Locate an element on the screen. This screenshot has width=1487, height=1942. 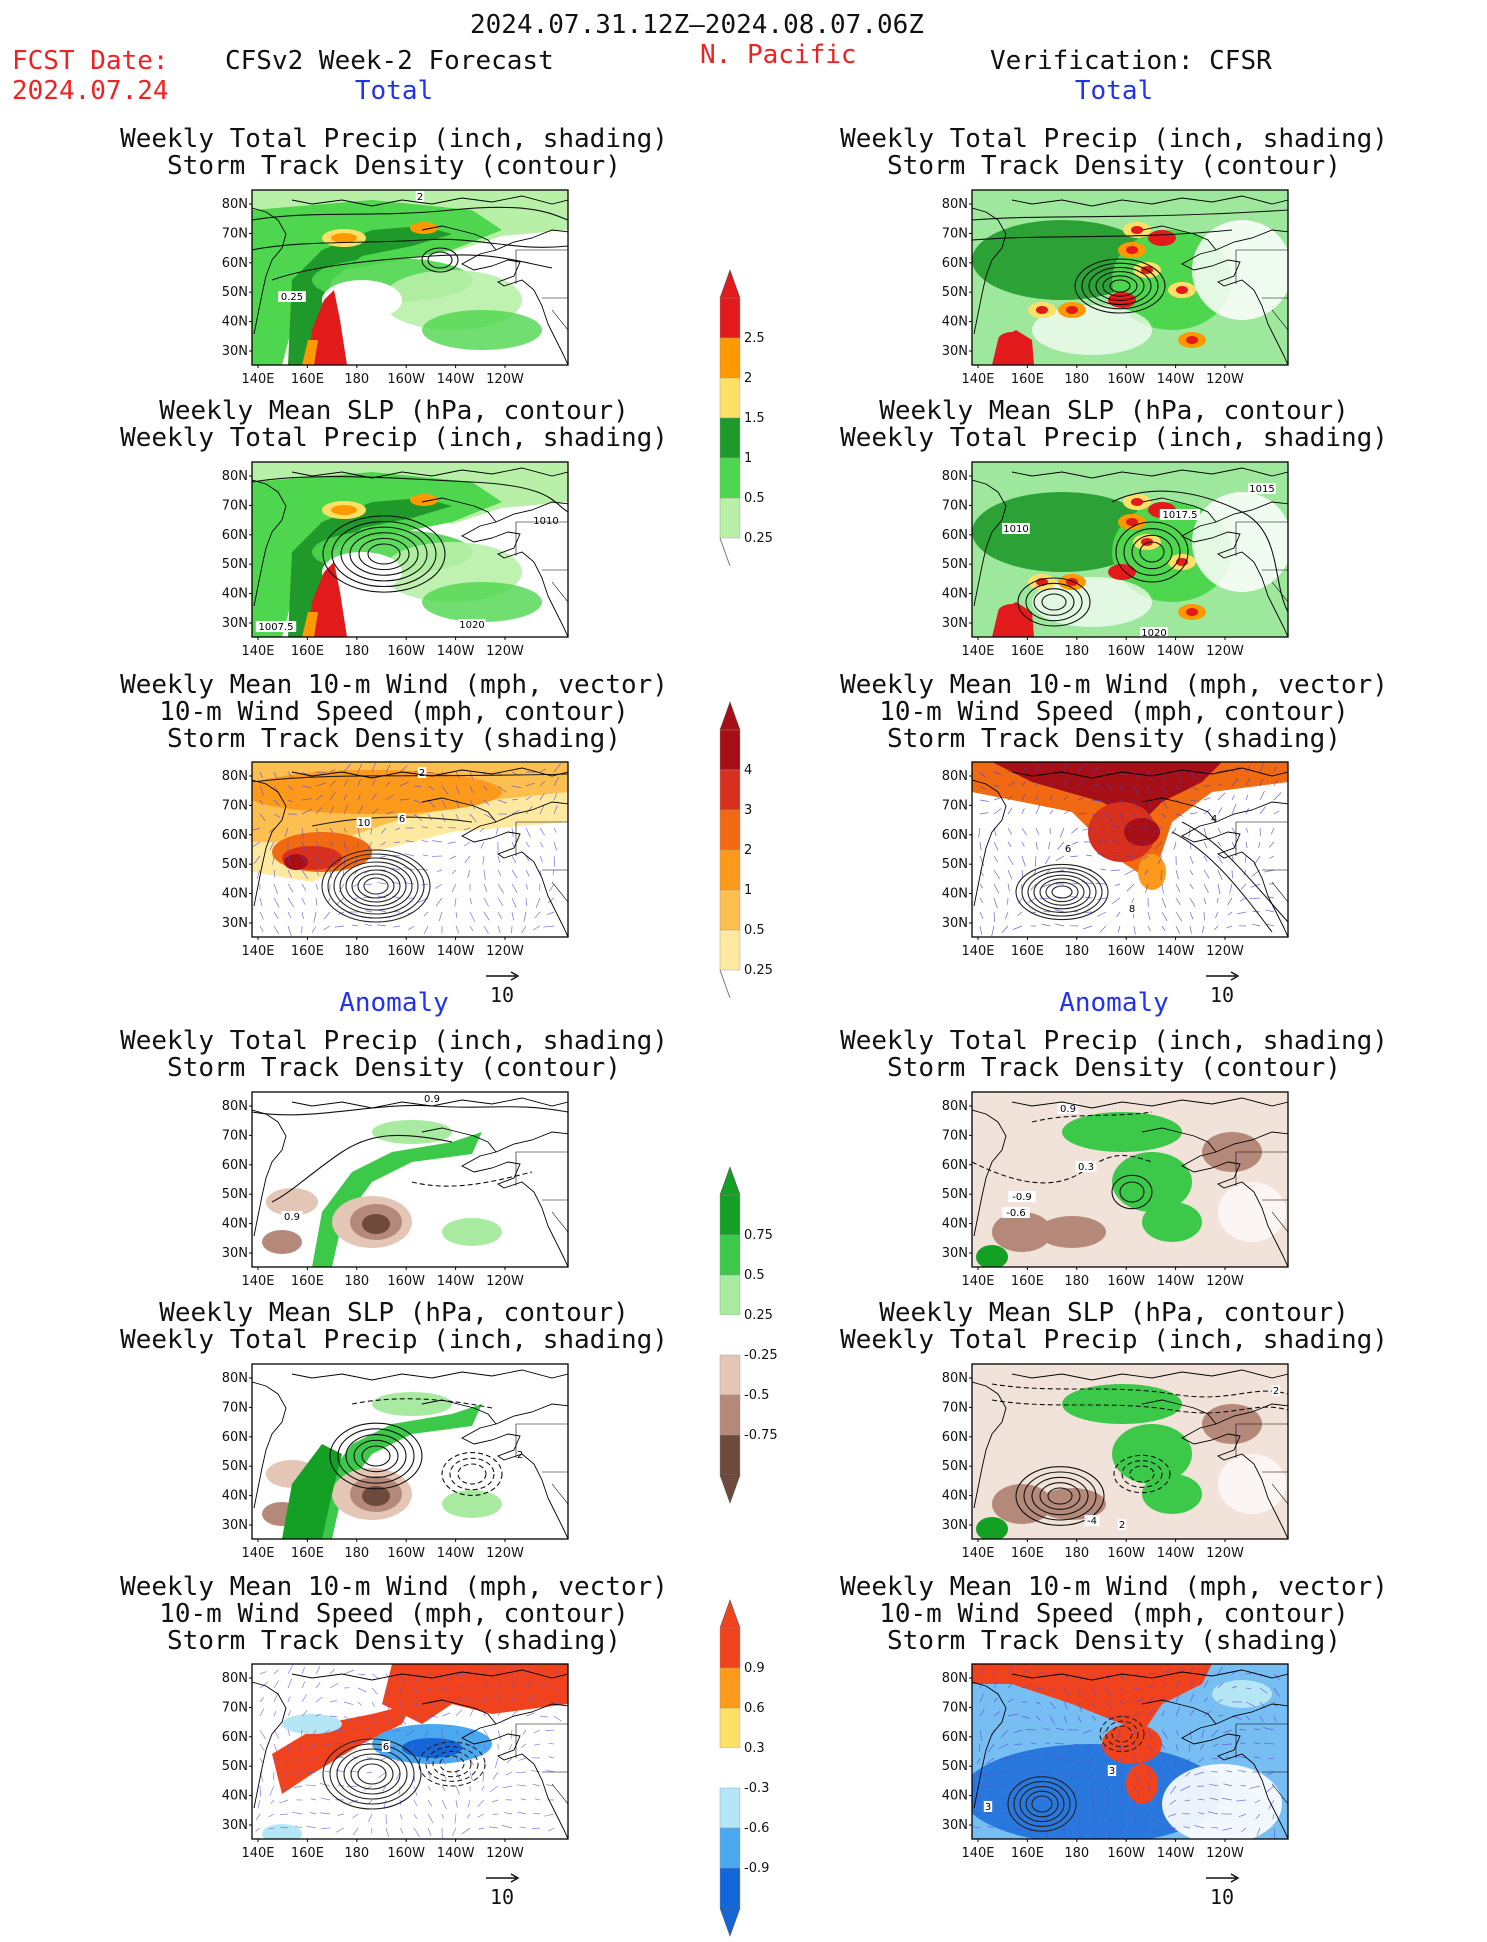
colorbar-label: 0.3 is located at coordinates (754, 1748).